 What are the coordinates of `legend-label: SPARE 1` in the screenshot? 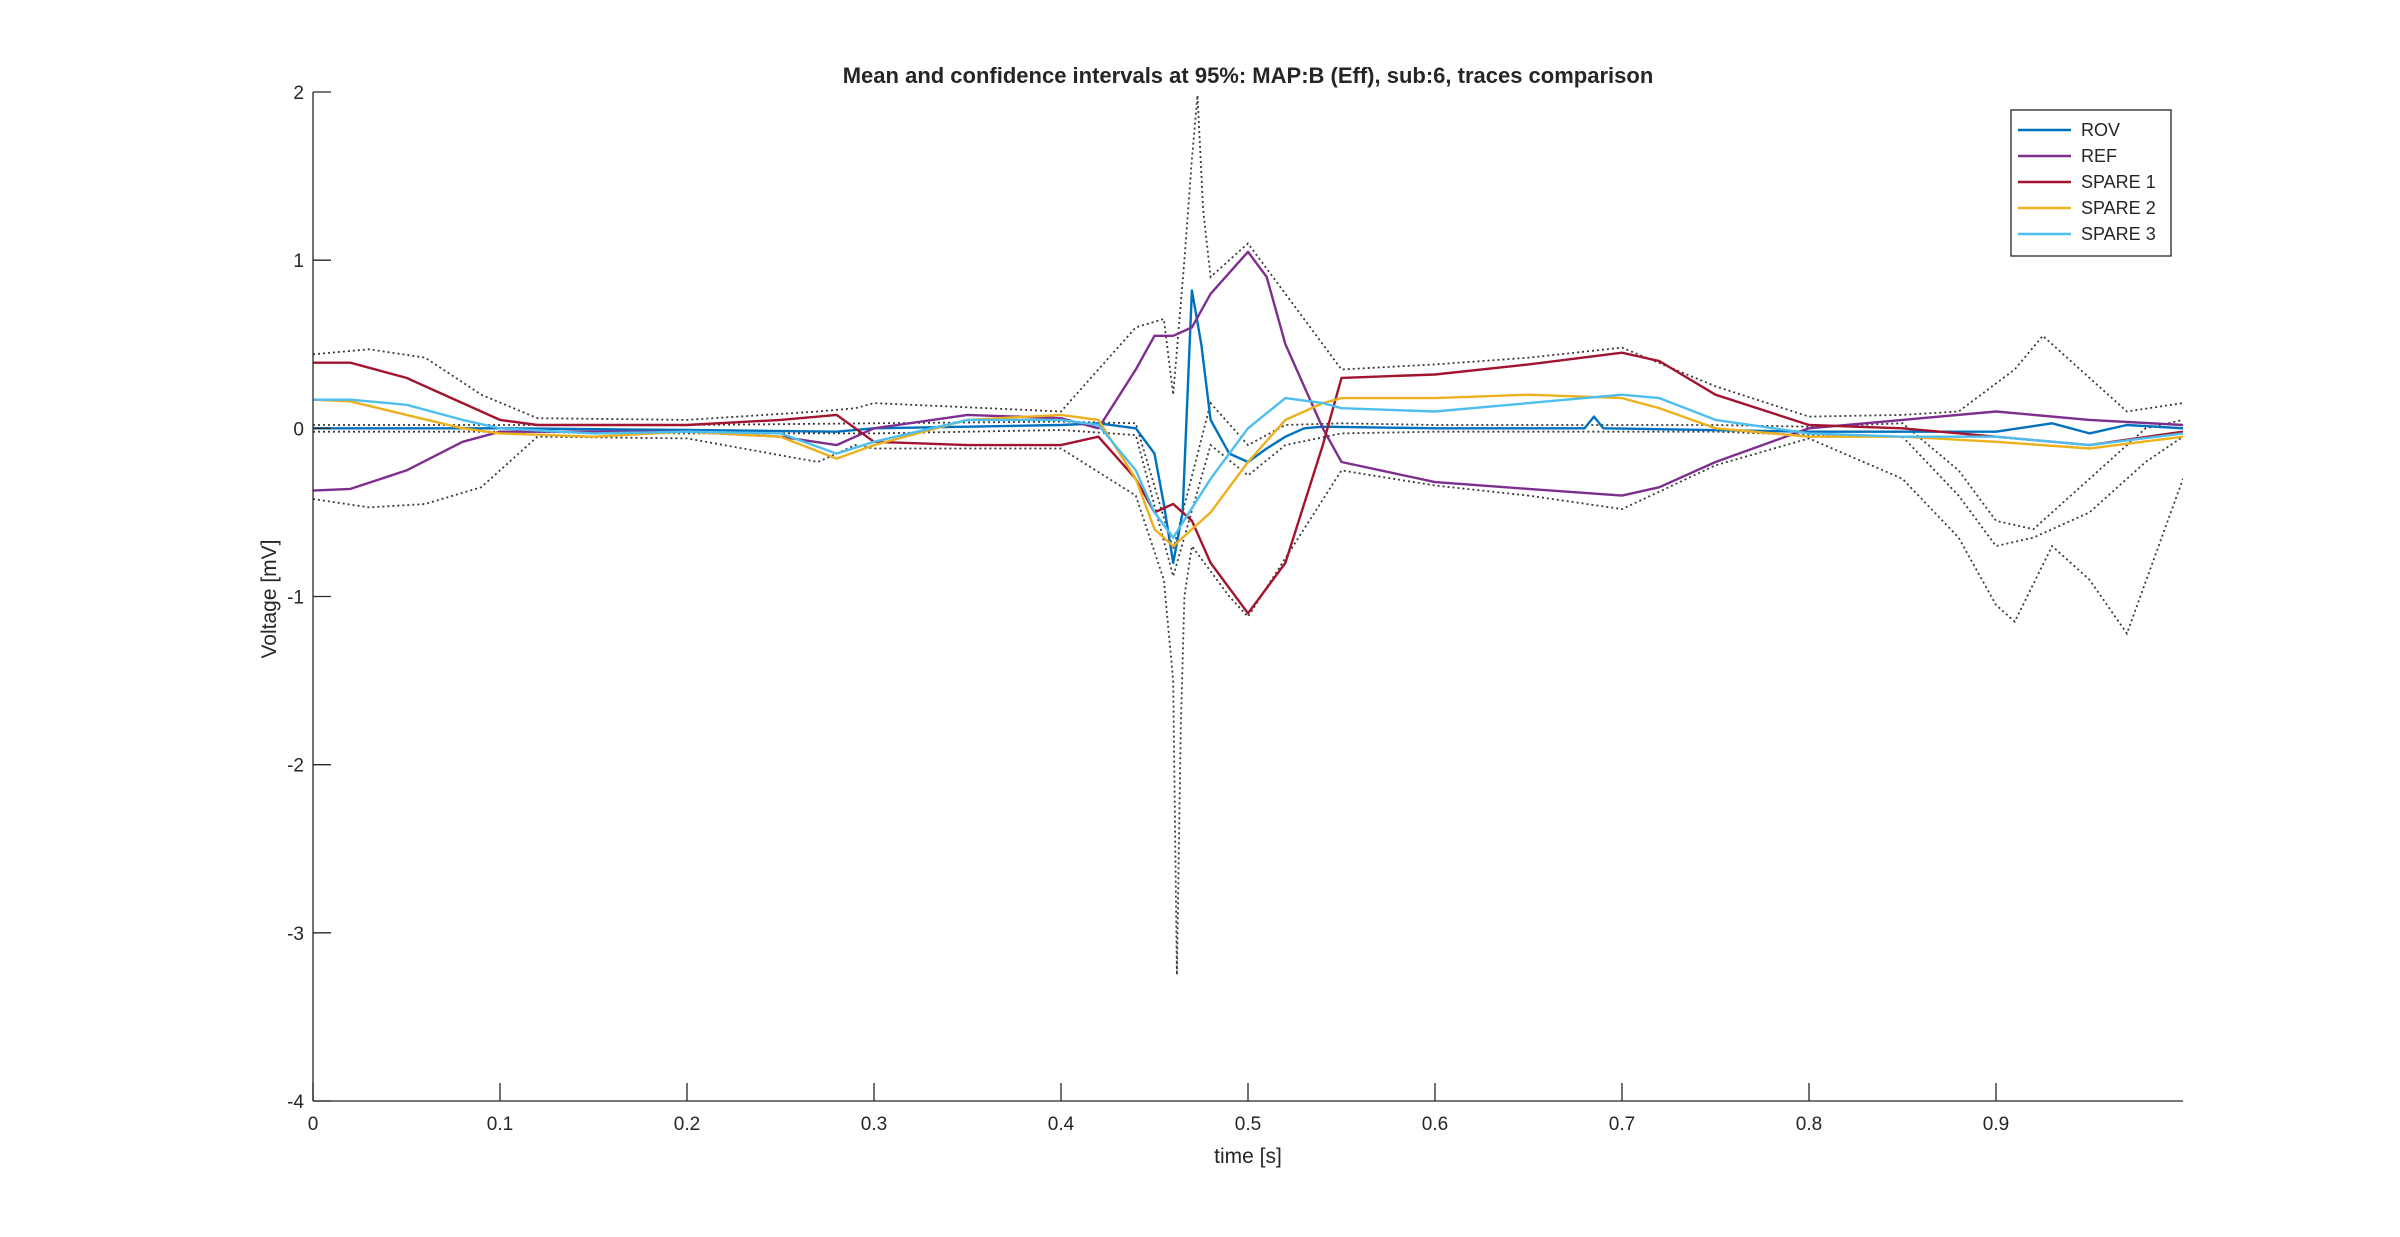 It's located at (2118, 182).